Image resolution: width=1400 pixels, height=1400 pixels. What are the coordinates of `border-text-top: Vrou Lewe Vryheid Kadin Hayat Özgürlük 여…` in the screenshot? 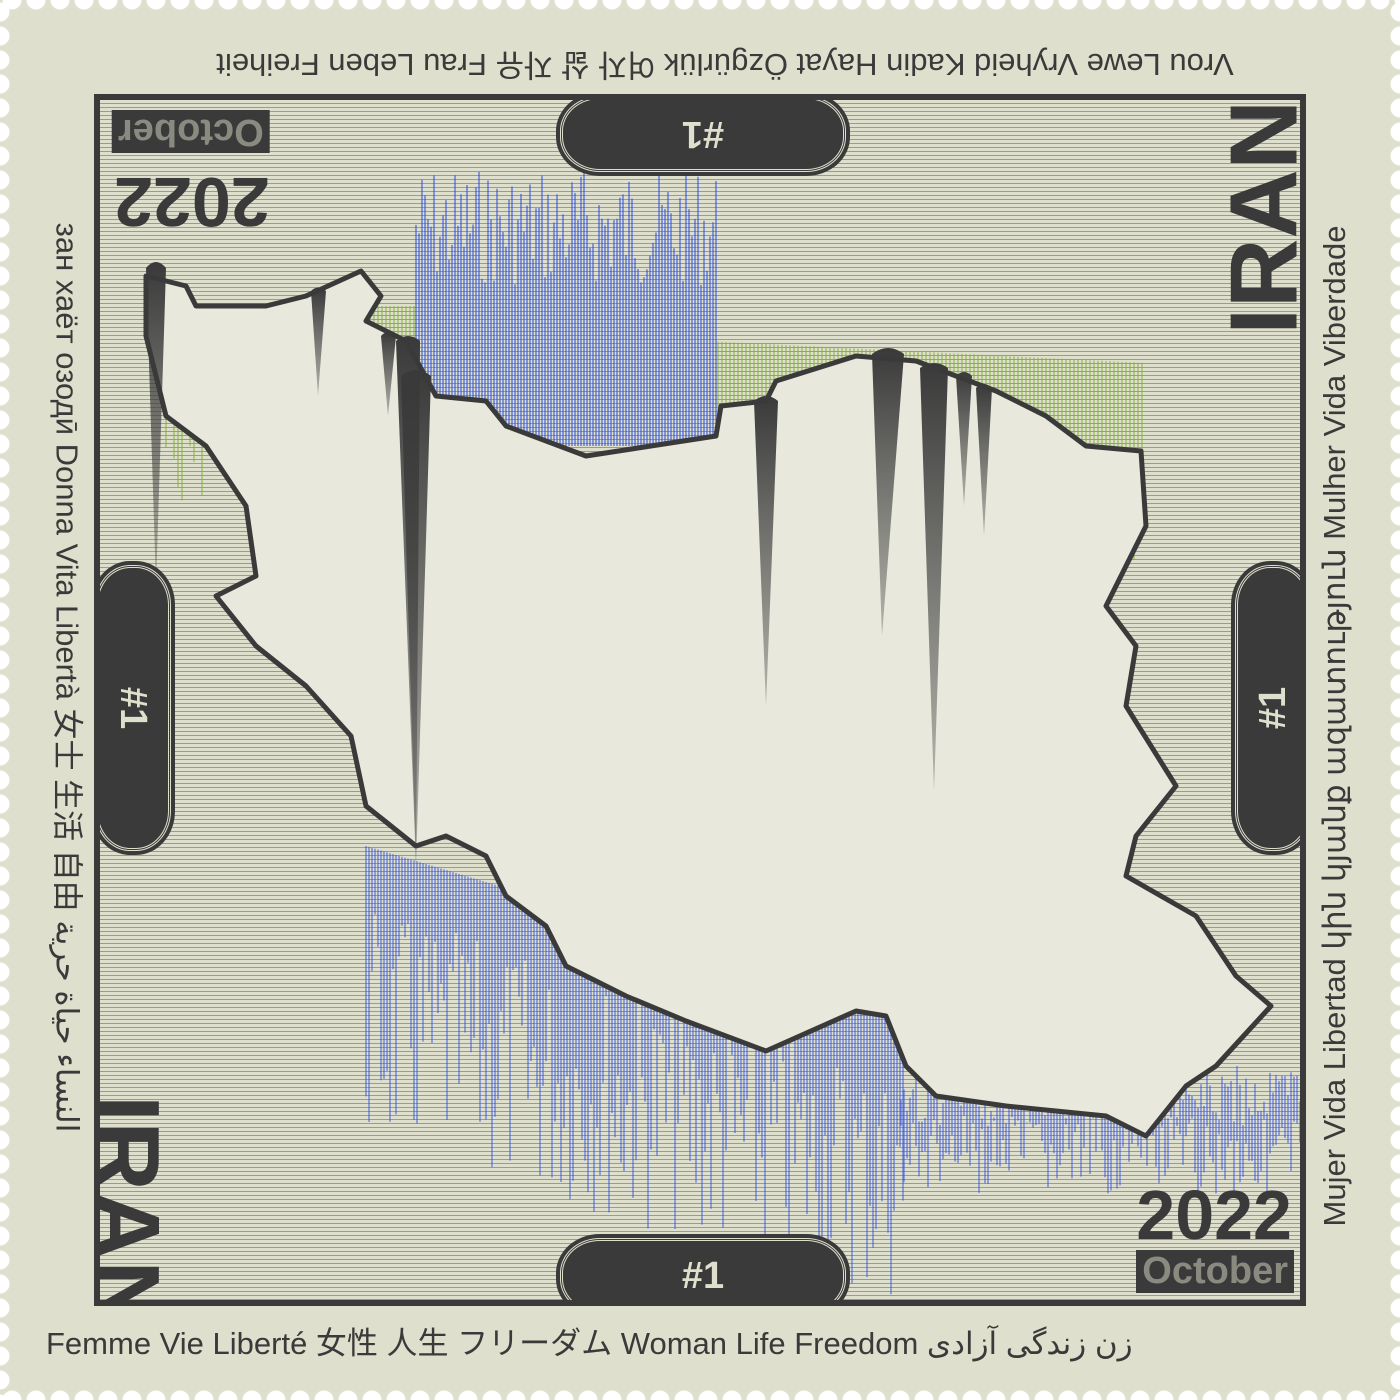 It's located at (725, 64).